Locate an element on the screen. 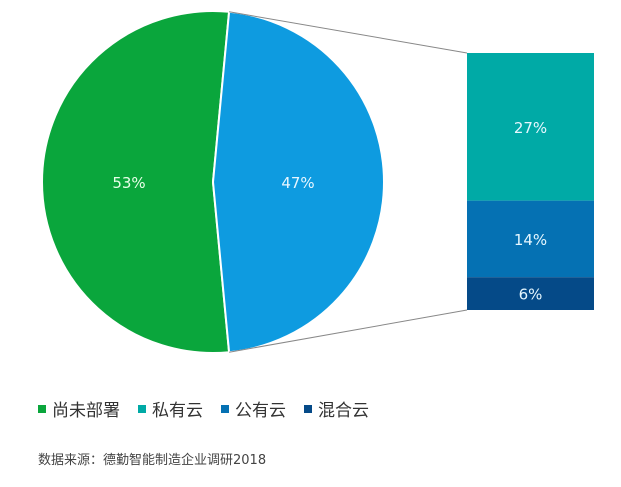 The height and width of the screenshot is (487, 621). bar-segment-public-cloud-label: 14% is located at coordinates (530, 240).